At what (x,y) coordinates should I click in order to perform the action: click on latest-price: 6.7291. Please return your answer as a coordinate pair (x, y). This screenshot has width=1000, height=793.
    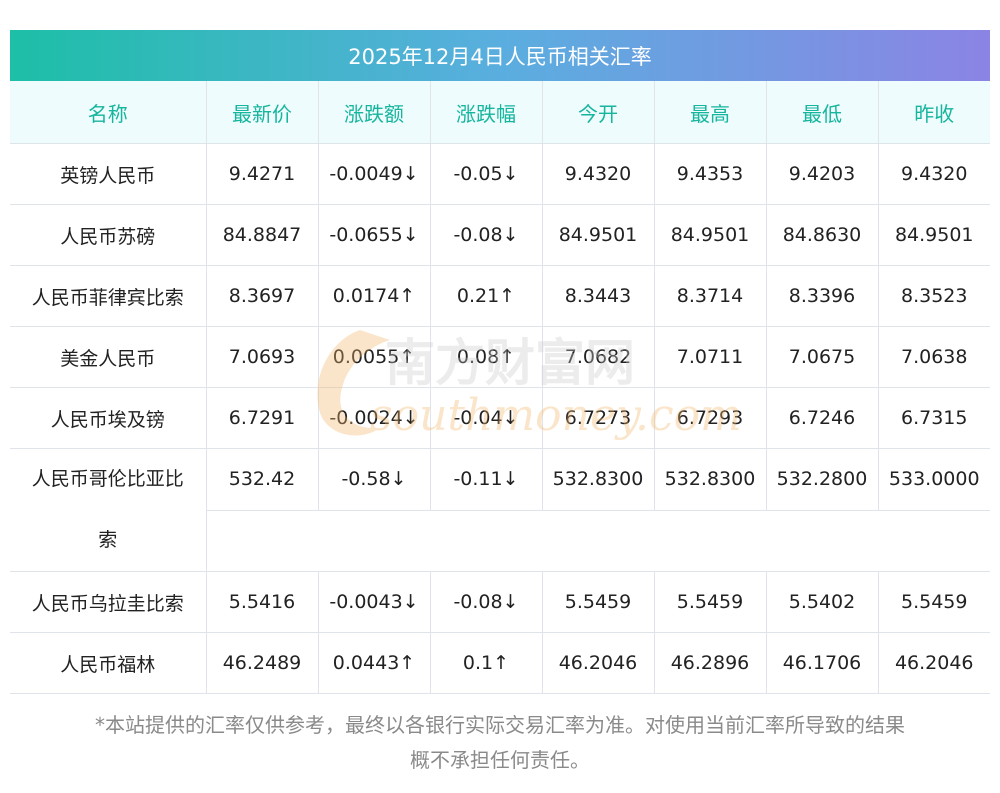
    Looking at the image, I should click on (262, 418).